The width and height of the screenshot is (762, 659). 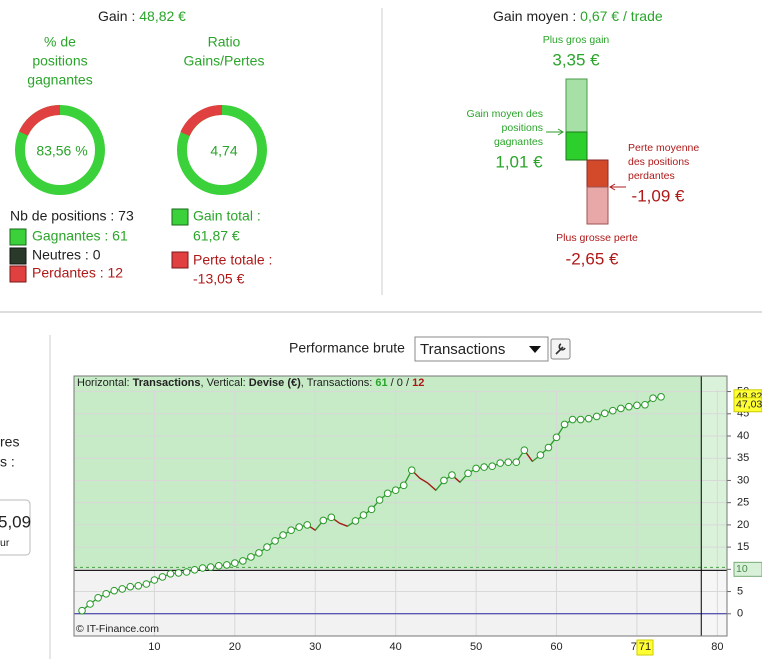 What do you see at coordinates (560, 349) in the screenshot?
I see `wrench-icon` at bounding box center [560, 349].